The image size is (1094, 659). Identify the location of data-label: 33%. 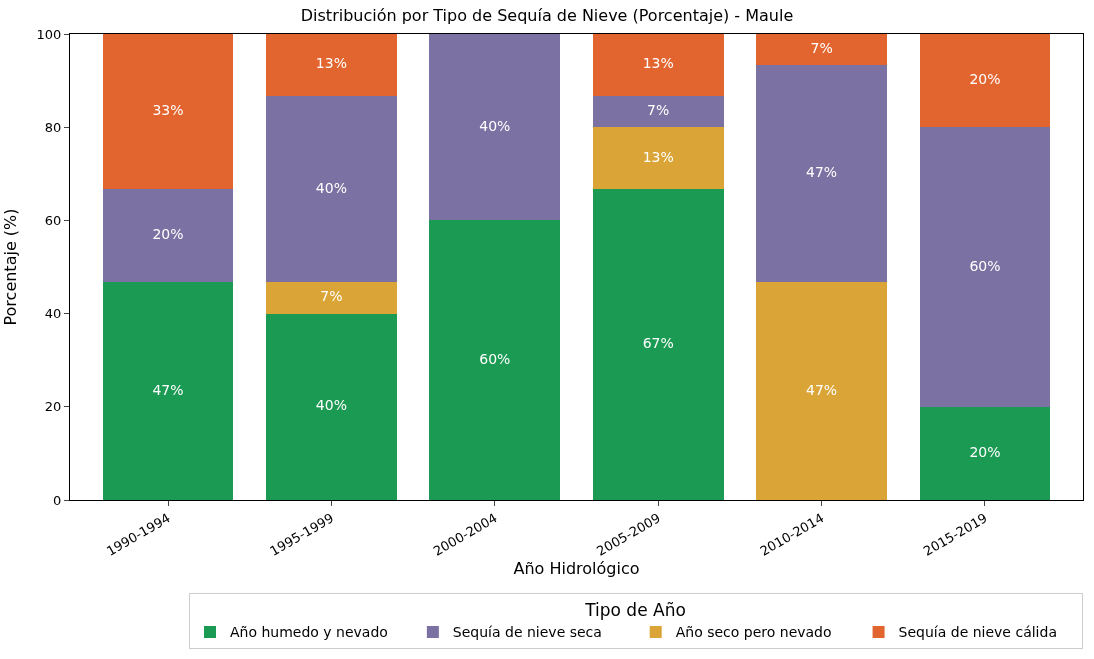
(168, 110).